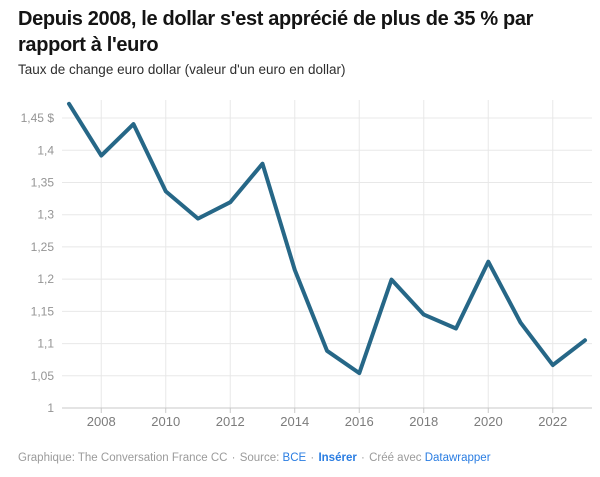  What do you see at coordinates (423, 421) in the screenshot?
I see `x-axis-tick-label: 2018` at bounding box center [423, 421].